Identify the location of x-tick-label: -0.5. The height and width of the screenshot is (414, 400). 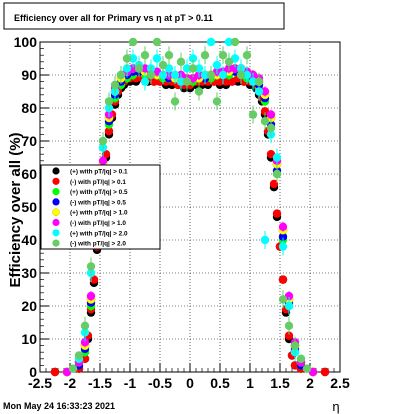
(160, 383).